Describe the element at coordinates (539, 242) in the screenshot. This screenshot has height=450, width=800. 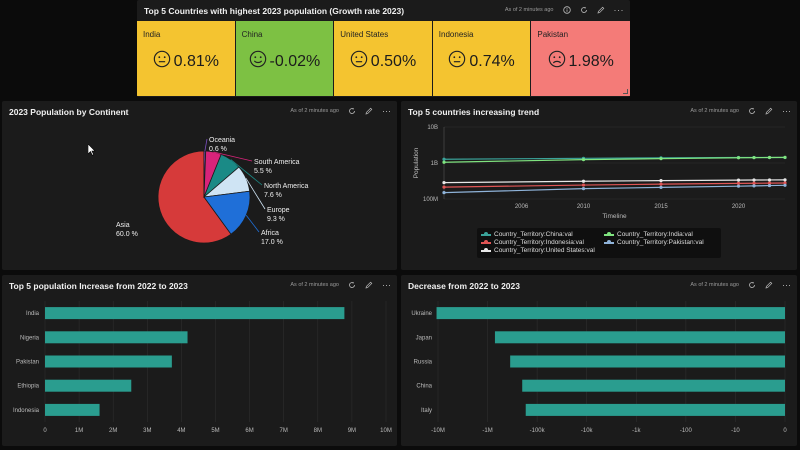
I see `legend-label: Country_Territory:Indonesia:val` at that location.